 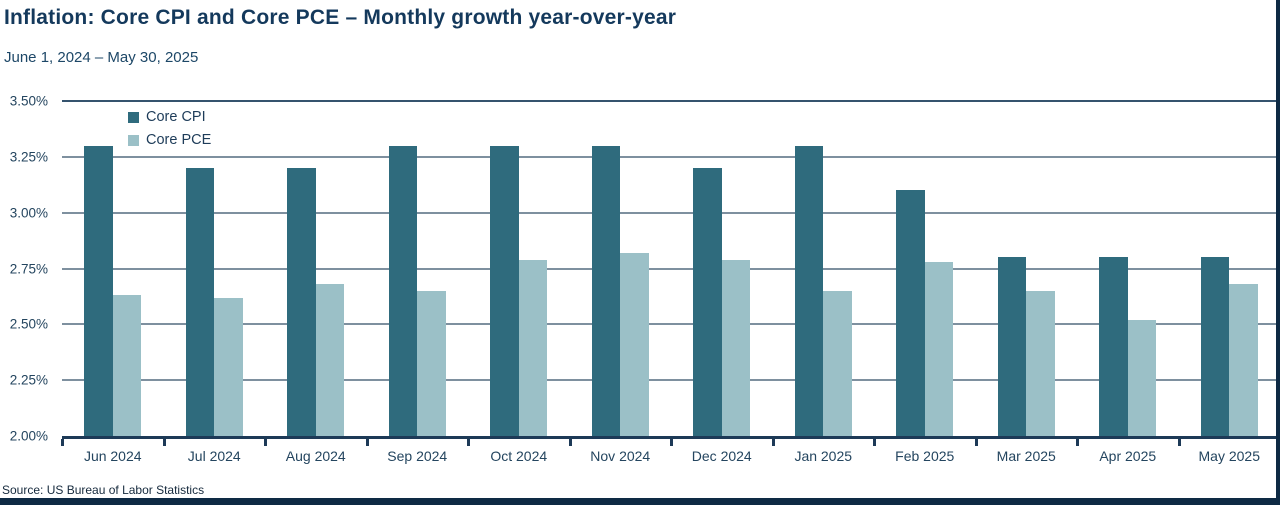 What do you see at coordinates (176, 117) in the screenshot?
I see `legend-label: Core CPI` at bounding box center [176, 117].